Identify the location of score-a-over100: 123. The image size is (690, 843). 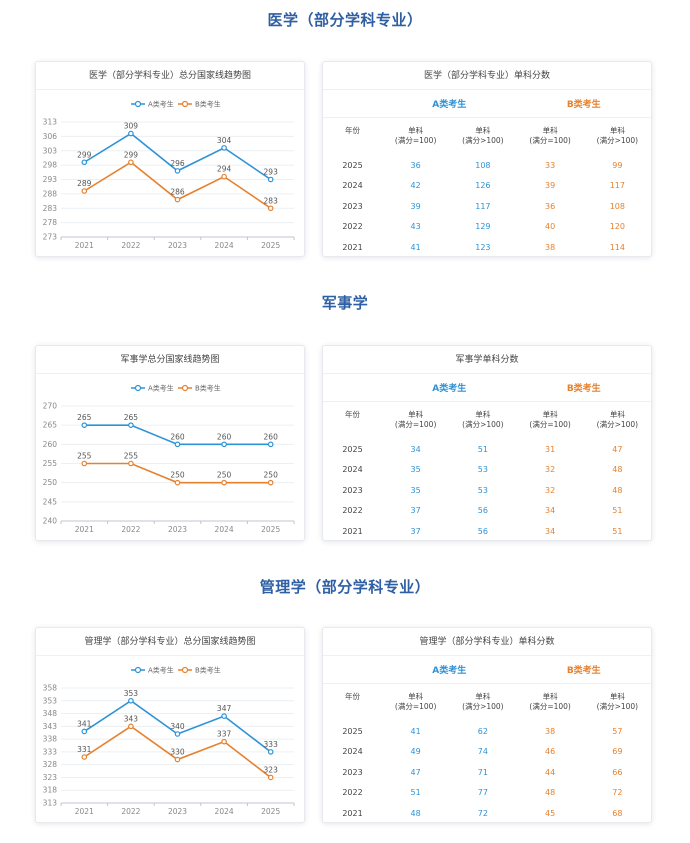
(483, 247).